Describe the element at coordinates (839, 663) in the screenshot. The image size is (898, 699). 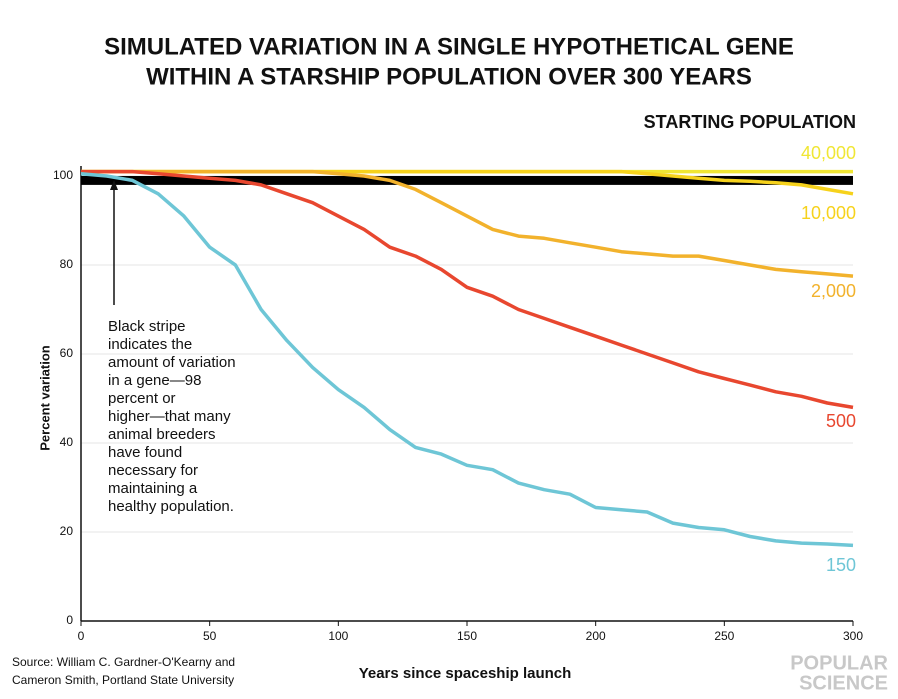
I see `logo: POPULAR` at that location.